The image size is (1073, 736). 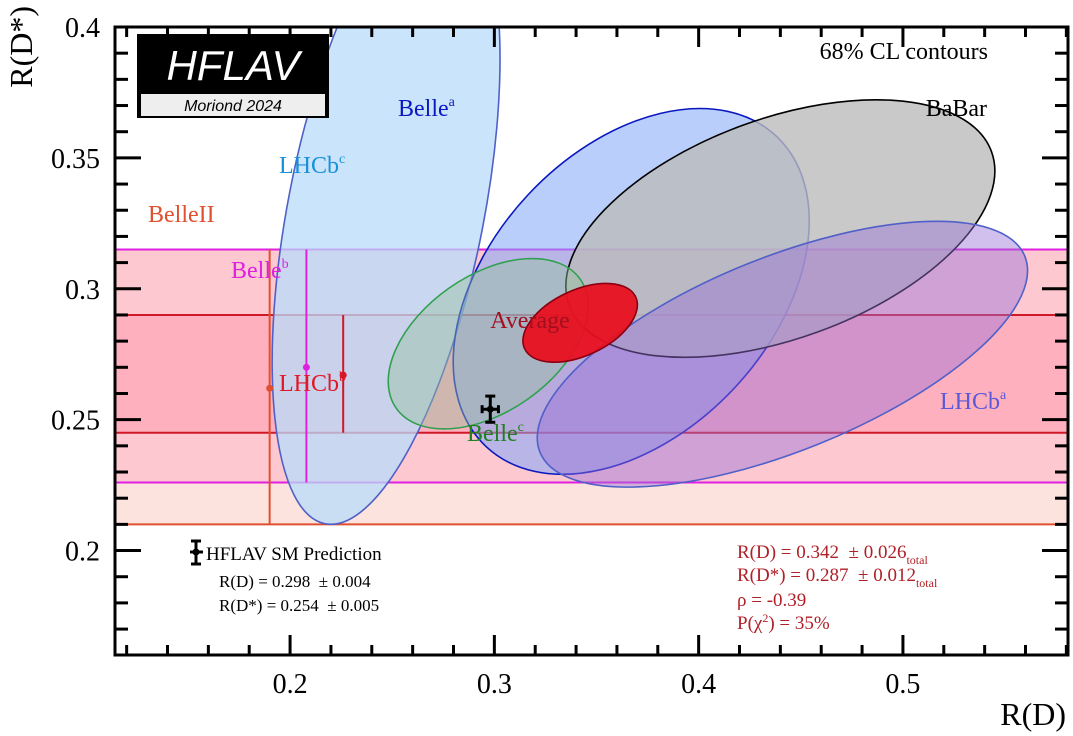 What do you see at coordinates (306, 367) in the screenshot?
I see `point-belle-b` at bounding box center [306, 367].